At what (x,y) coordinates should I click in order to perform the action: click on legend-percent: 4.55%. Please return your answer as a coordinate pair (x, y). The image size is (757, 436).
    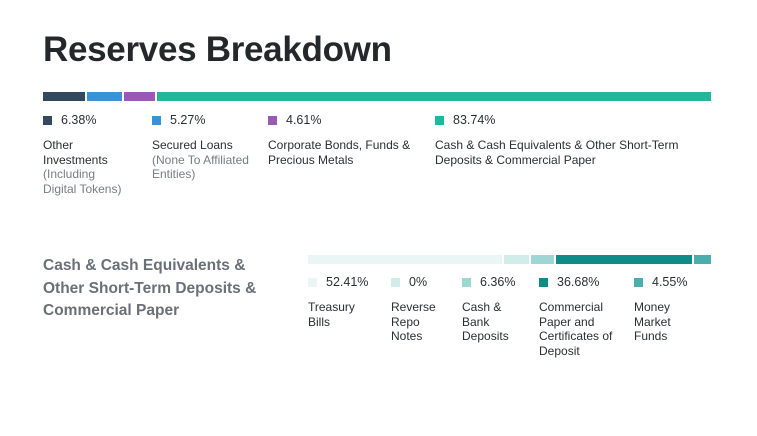
    Looking at the image, I should click on (670, 282).